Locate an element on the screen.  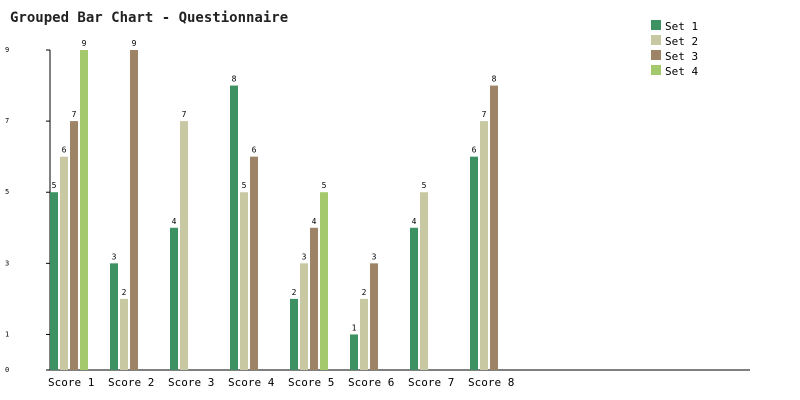
legend-label: Set 4 is located at coordinates (681, 71).